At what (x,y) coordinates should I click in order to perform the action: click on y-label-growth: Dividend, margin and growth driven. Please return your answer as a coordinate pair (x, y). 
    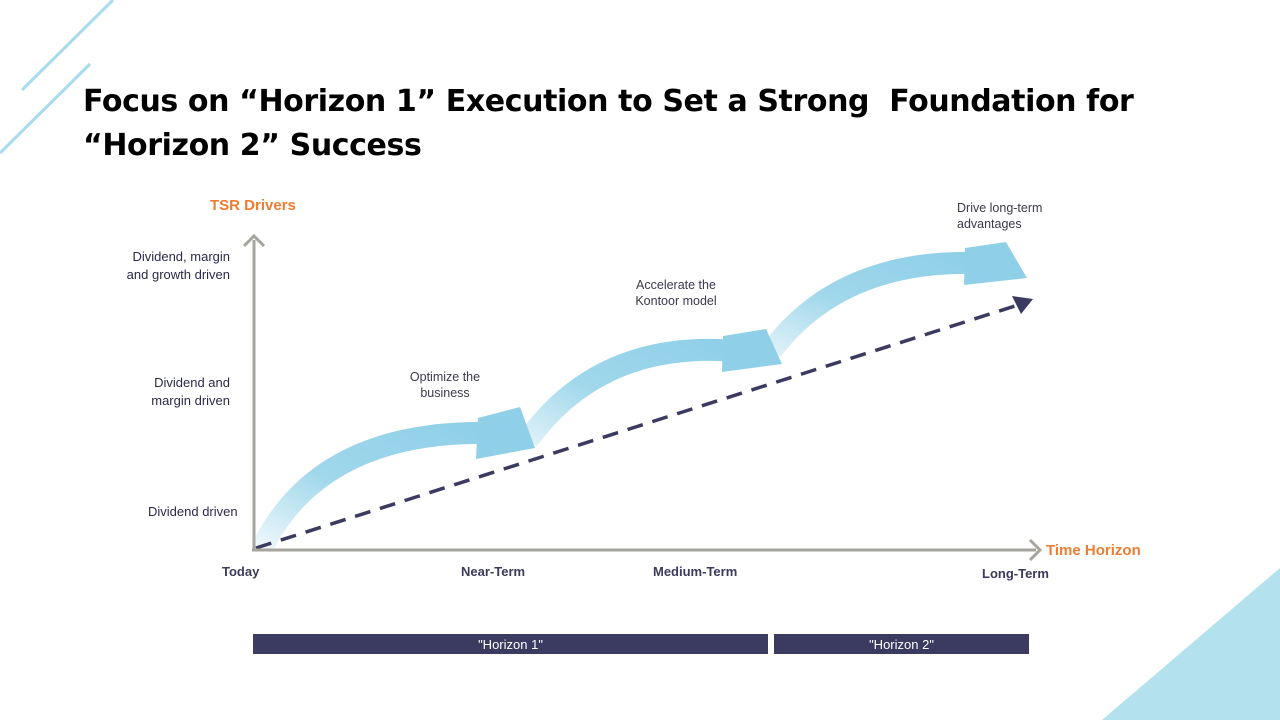
    Looking at the image, I should click on (130, 266).